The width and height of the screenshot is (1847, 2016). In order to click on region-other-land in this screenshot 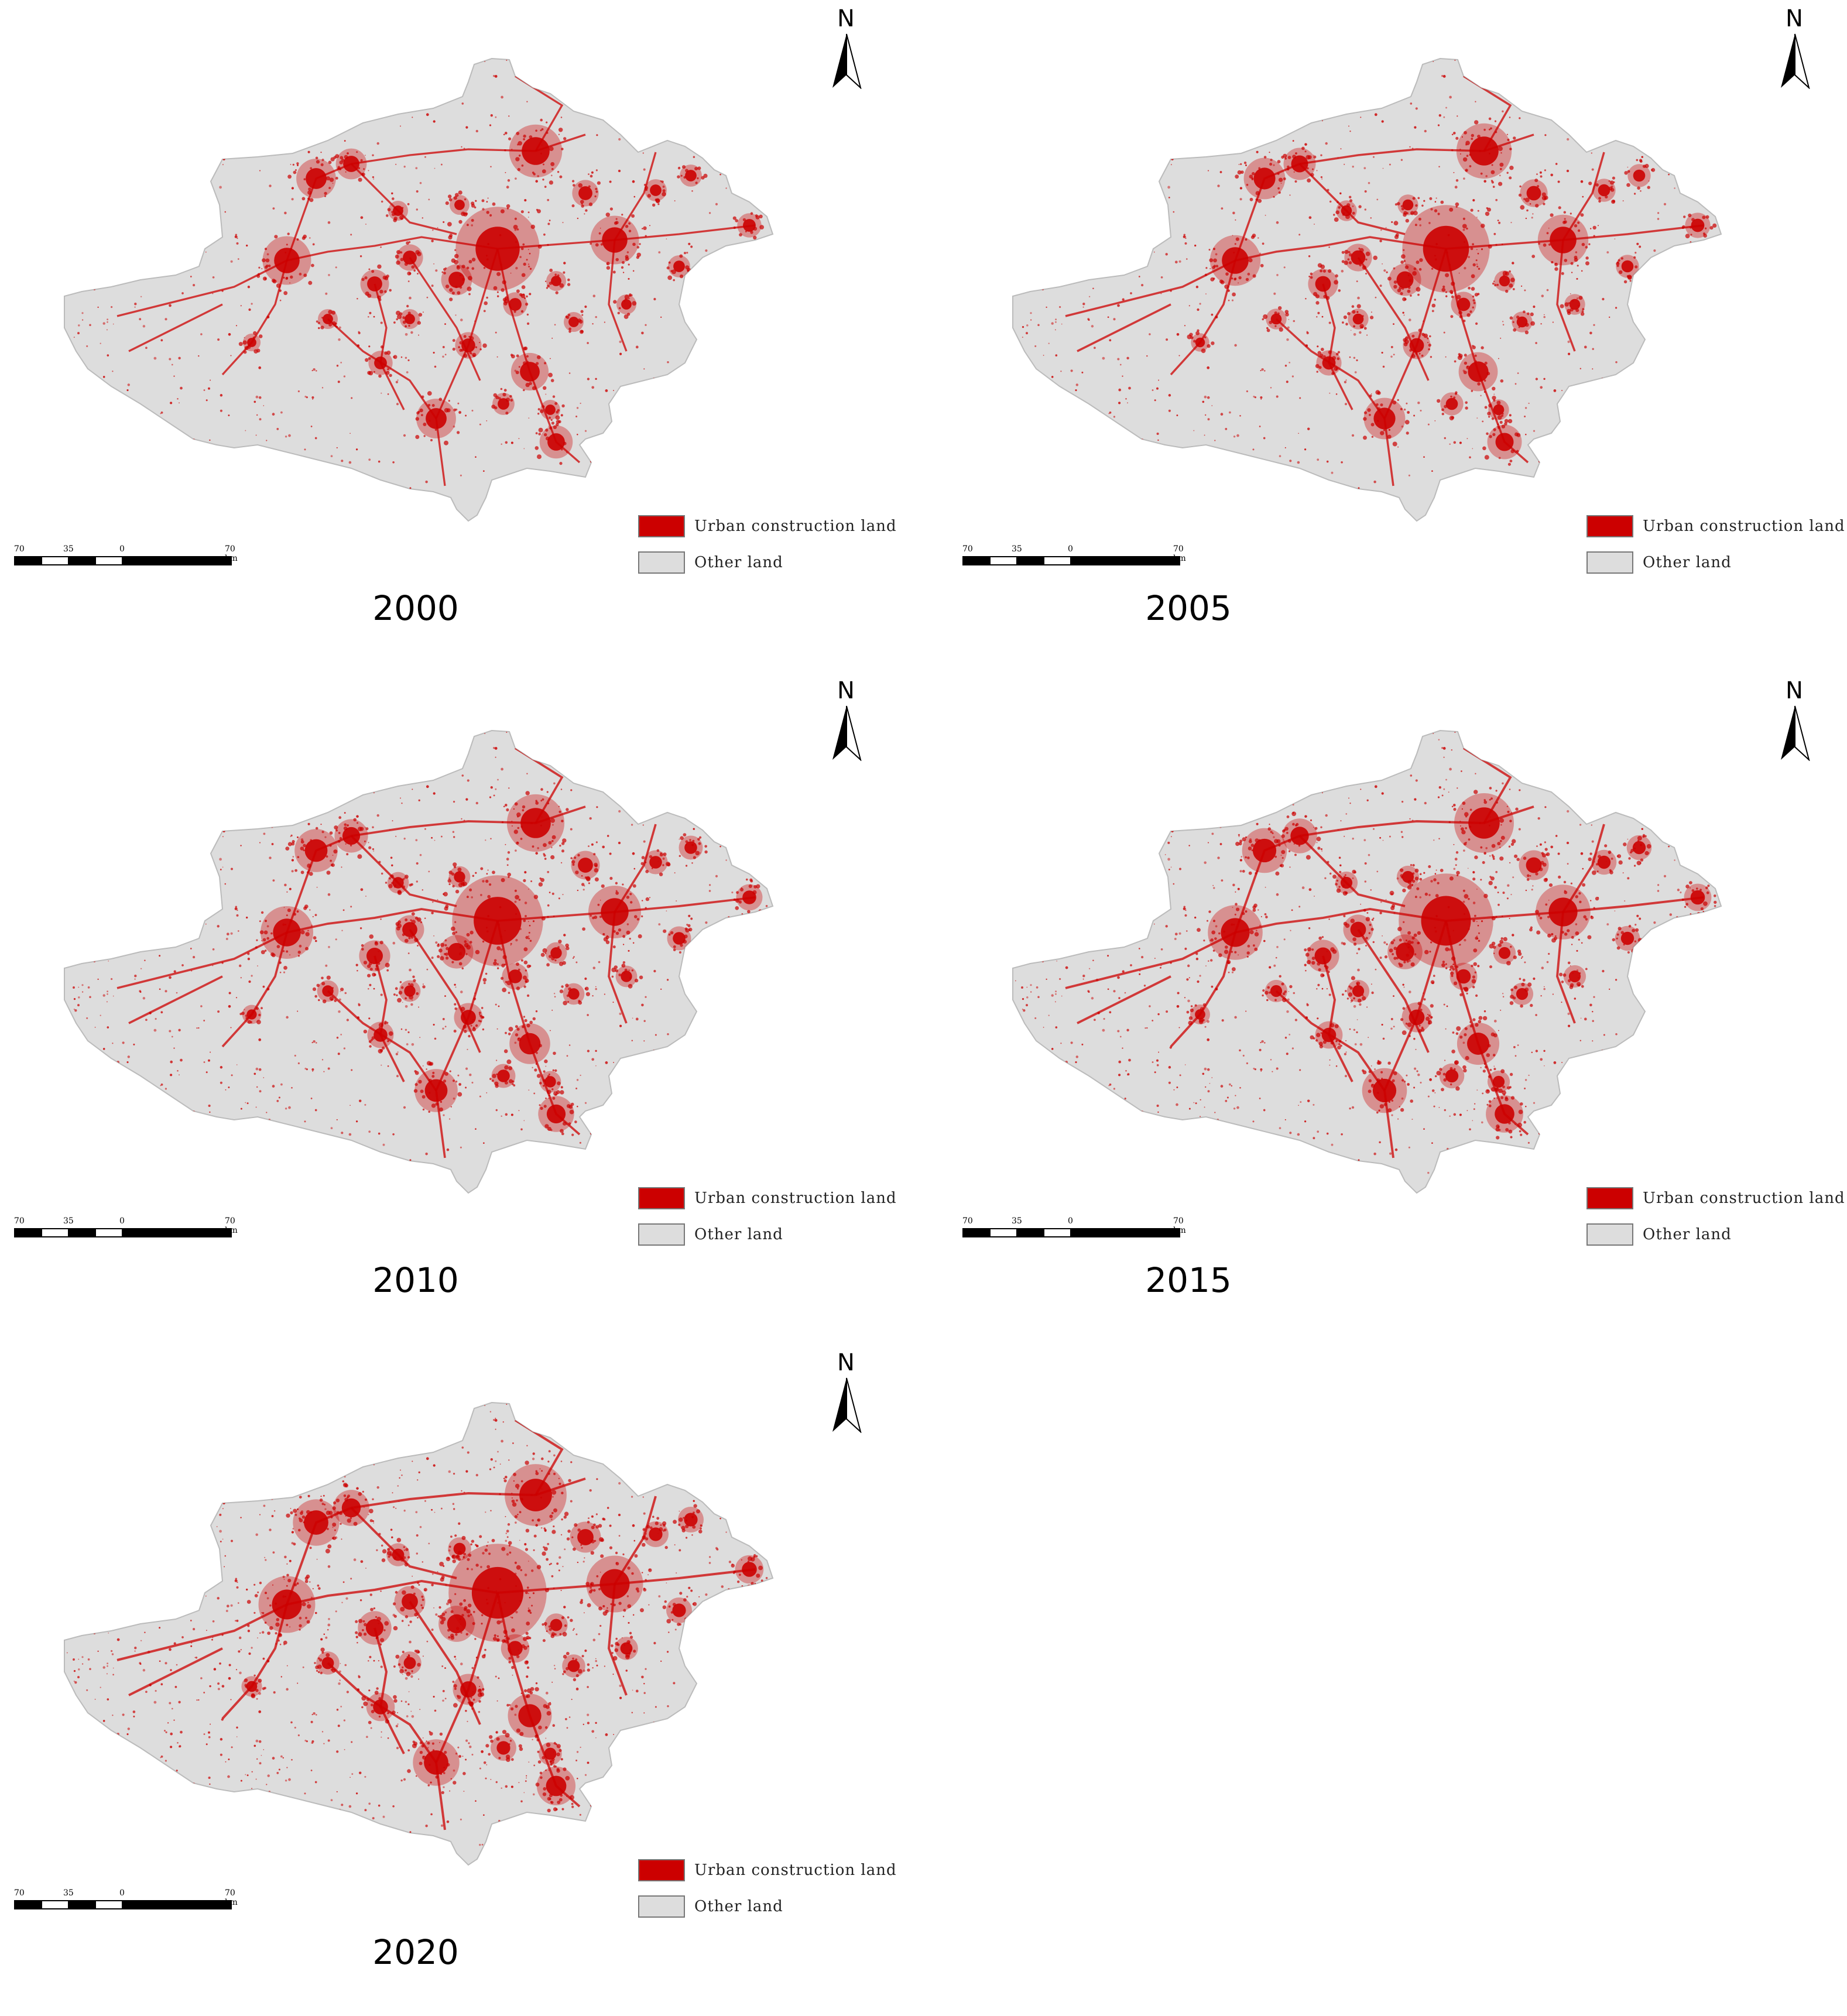, I will do `click(418, 290)`.